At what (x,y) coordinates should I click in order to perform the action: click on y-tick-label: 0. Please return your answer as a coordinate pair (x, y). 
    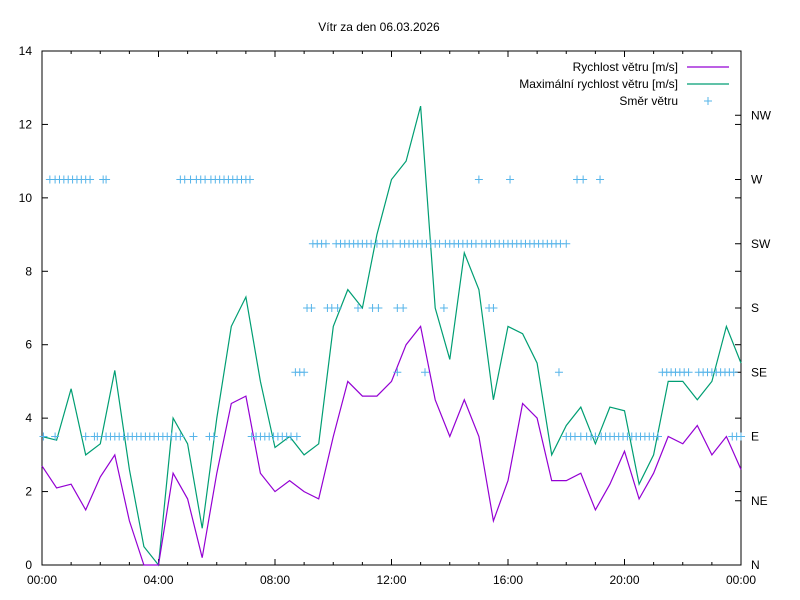
    Looking at the image, I should click on (28, 565).